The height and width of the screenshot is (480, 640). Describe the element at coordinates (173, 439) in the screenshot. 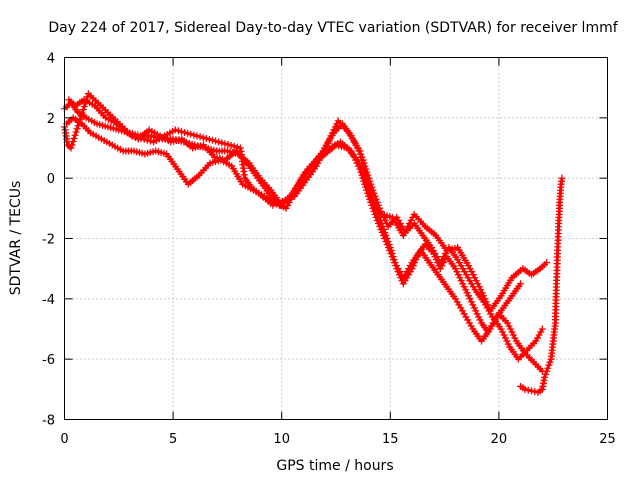

I see `x-tick-label: 5` at that location.